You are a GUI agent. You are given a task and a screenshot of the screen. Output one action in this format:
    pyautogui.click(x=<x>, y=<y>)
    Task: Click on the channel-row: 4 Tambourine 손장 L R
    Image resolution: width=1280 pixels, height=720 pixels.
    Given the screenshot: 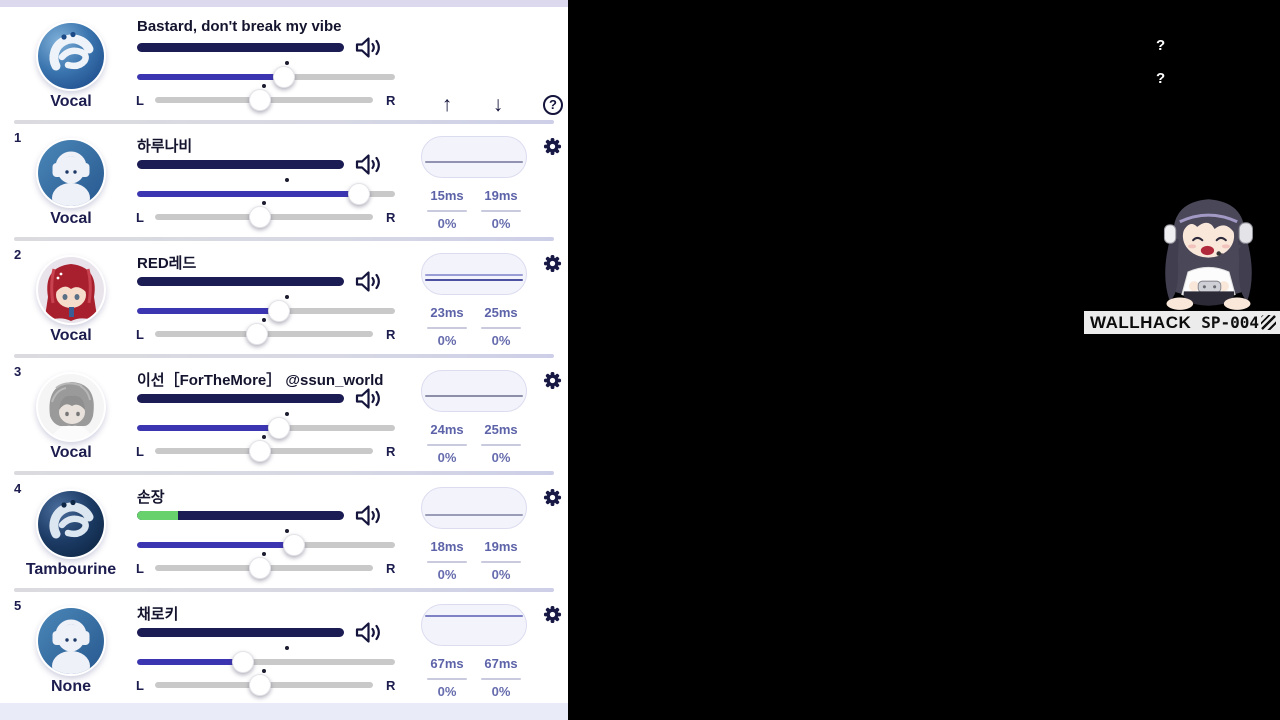 What is the action you would take?
    pyautogui.click(x=284, y=533)
    